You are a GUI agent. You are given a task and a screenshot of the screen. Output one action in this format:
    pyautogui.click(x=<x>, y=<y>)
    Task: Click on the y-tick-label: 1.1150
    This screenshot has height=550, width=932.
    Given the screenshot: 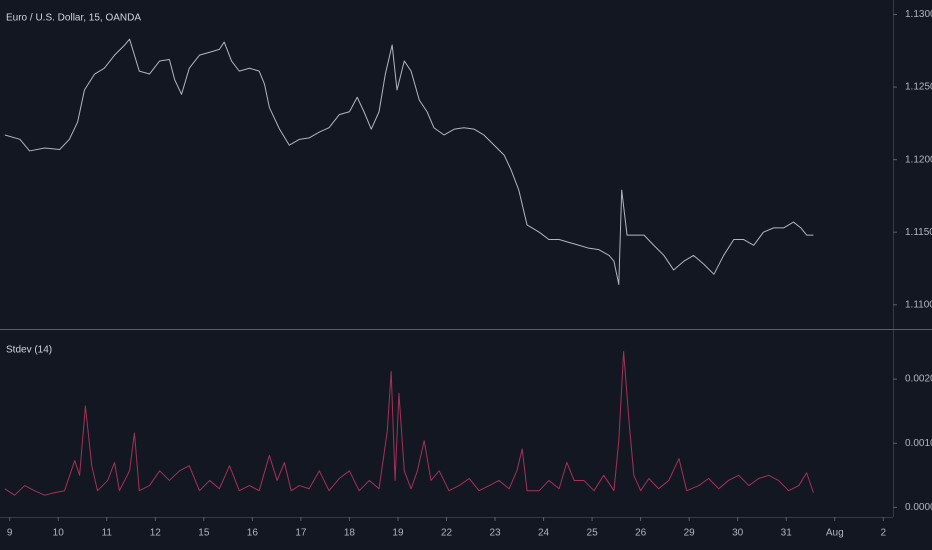 What is the action you would take?
    pyautogui.click(x=918, y=232)
    